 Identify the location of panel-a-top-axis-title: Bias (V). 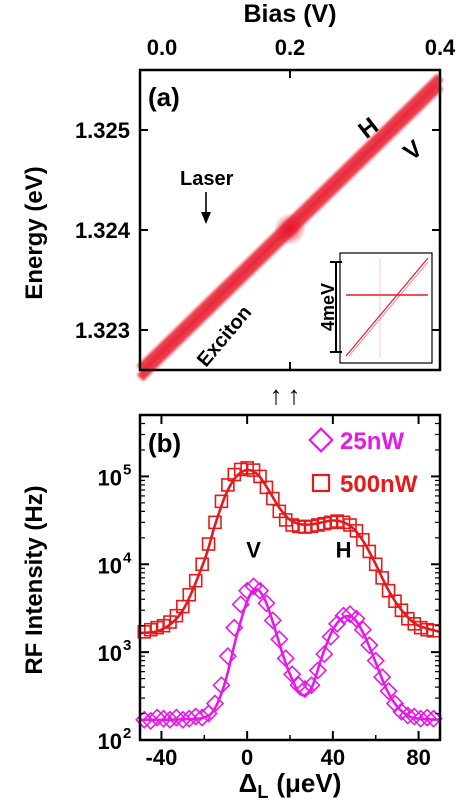
(289, 14).